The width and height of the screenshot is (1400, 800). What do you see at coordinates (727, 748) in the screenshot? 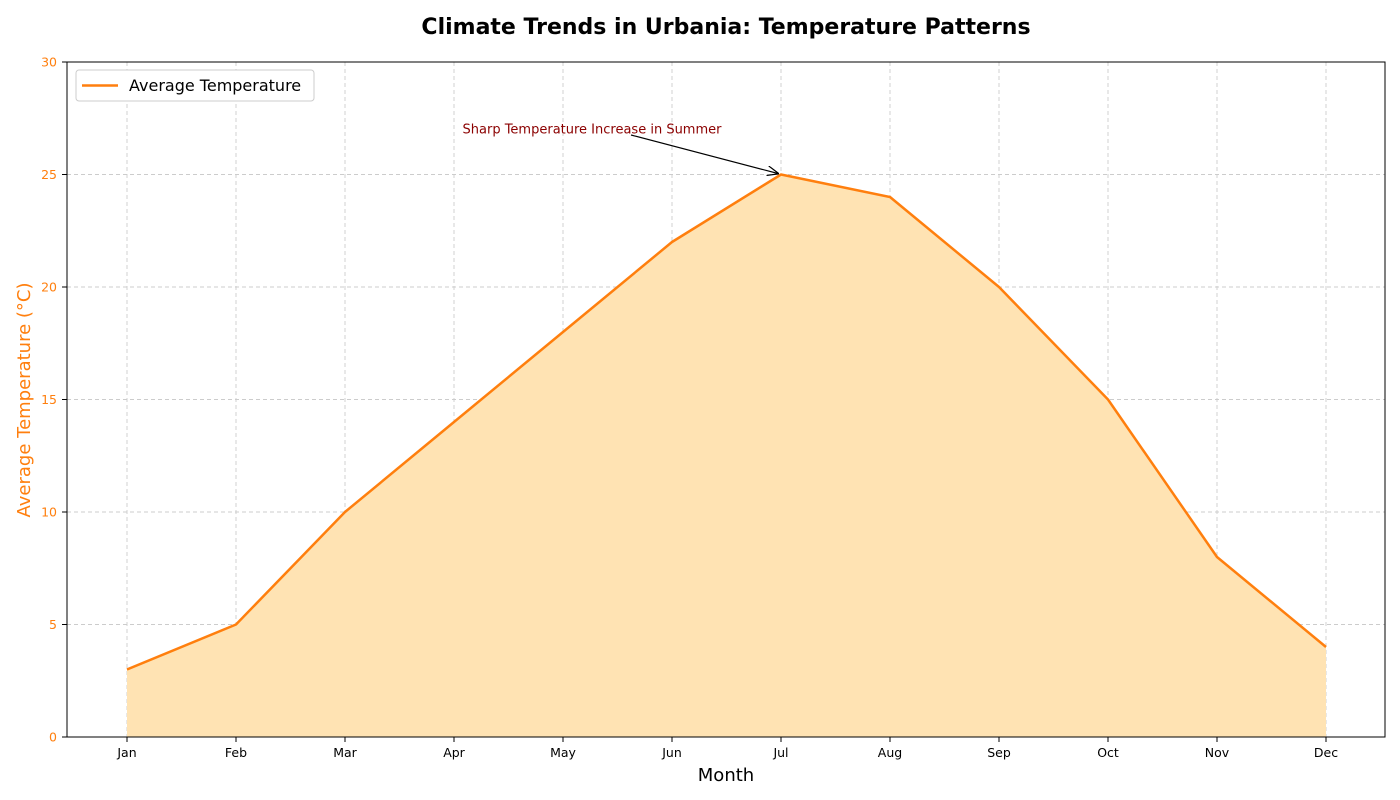
I see `x-axis-ticks: Jan Feb Mar Apr May Jun Jul Aug Sep Oct Nov Dec` at bounding box center [727, 748].